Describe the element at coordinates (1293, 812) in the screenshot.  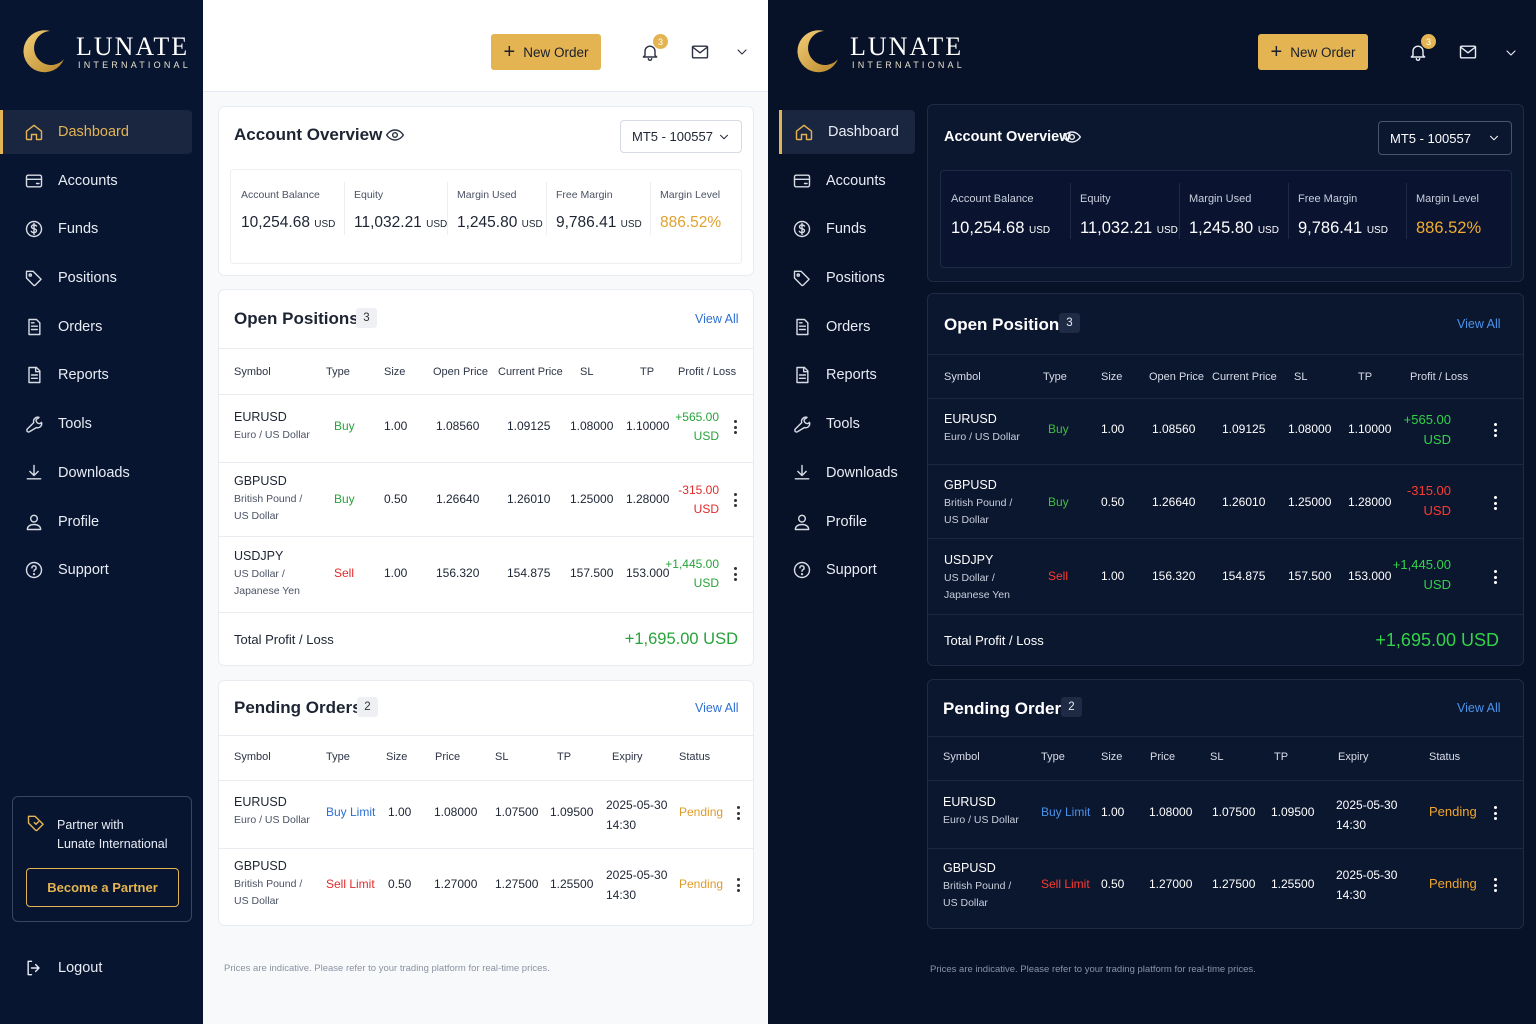
I see `row-tp: 1.09500` at that location.